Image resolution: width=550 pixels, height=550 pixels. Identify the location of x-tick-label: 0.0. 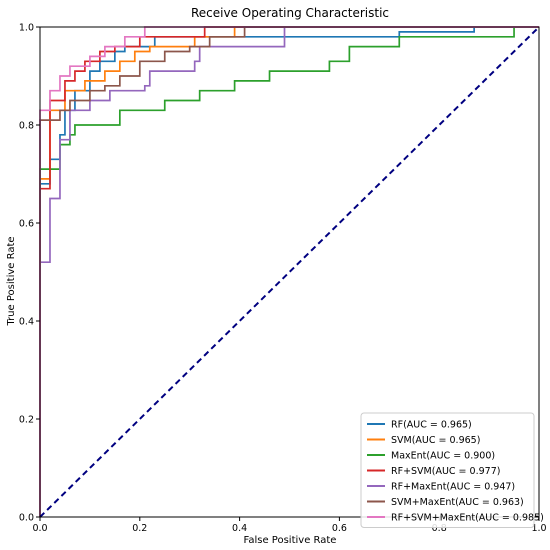
(39, 528).